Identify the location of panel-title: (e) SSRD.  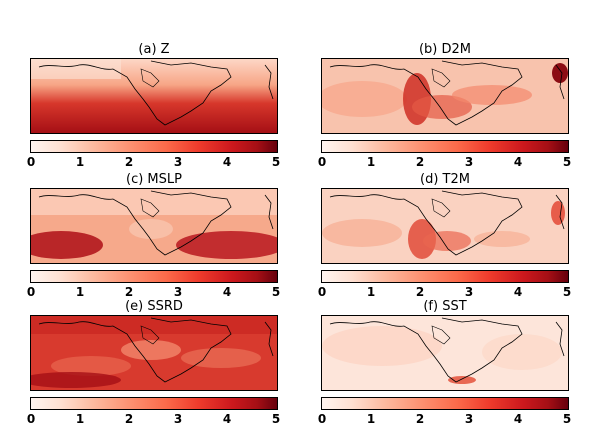
(154, 306).